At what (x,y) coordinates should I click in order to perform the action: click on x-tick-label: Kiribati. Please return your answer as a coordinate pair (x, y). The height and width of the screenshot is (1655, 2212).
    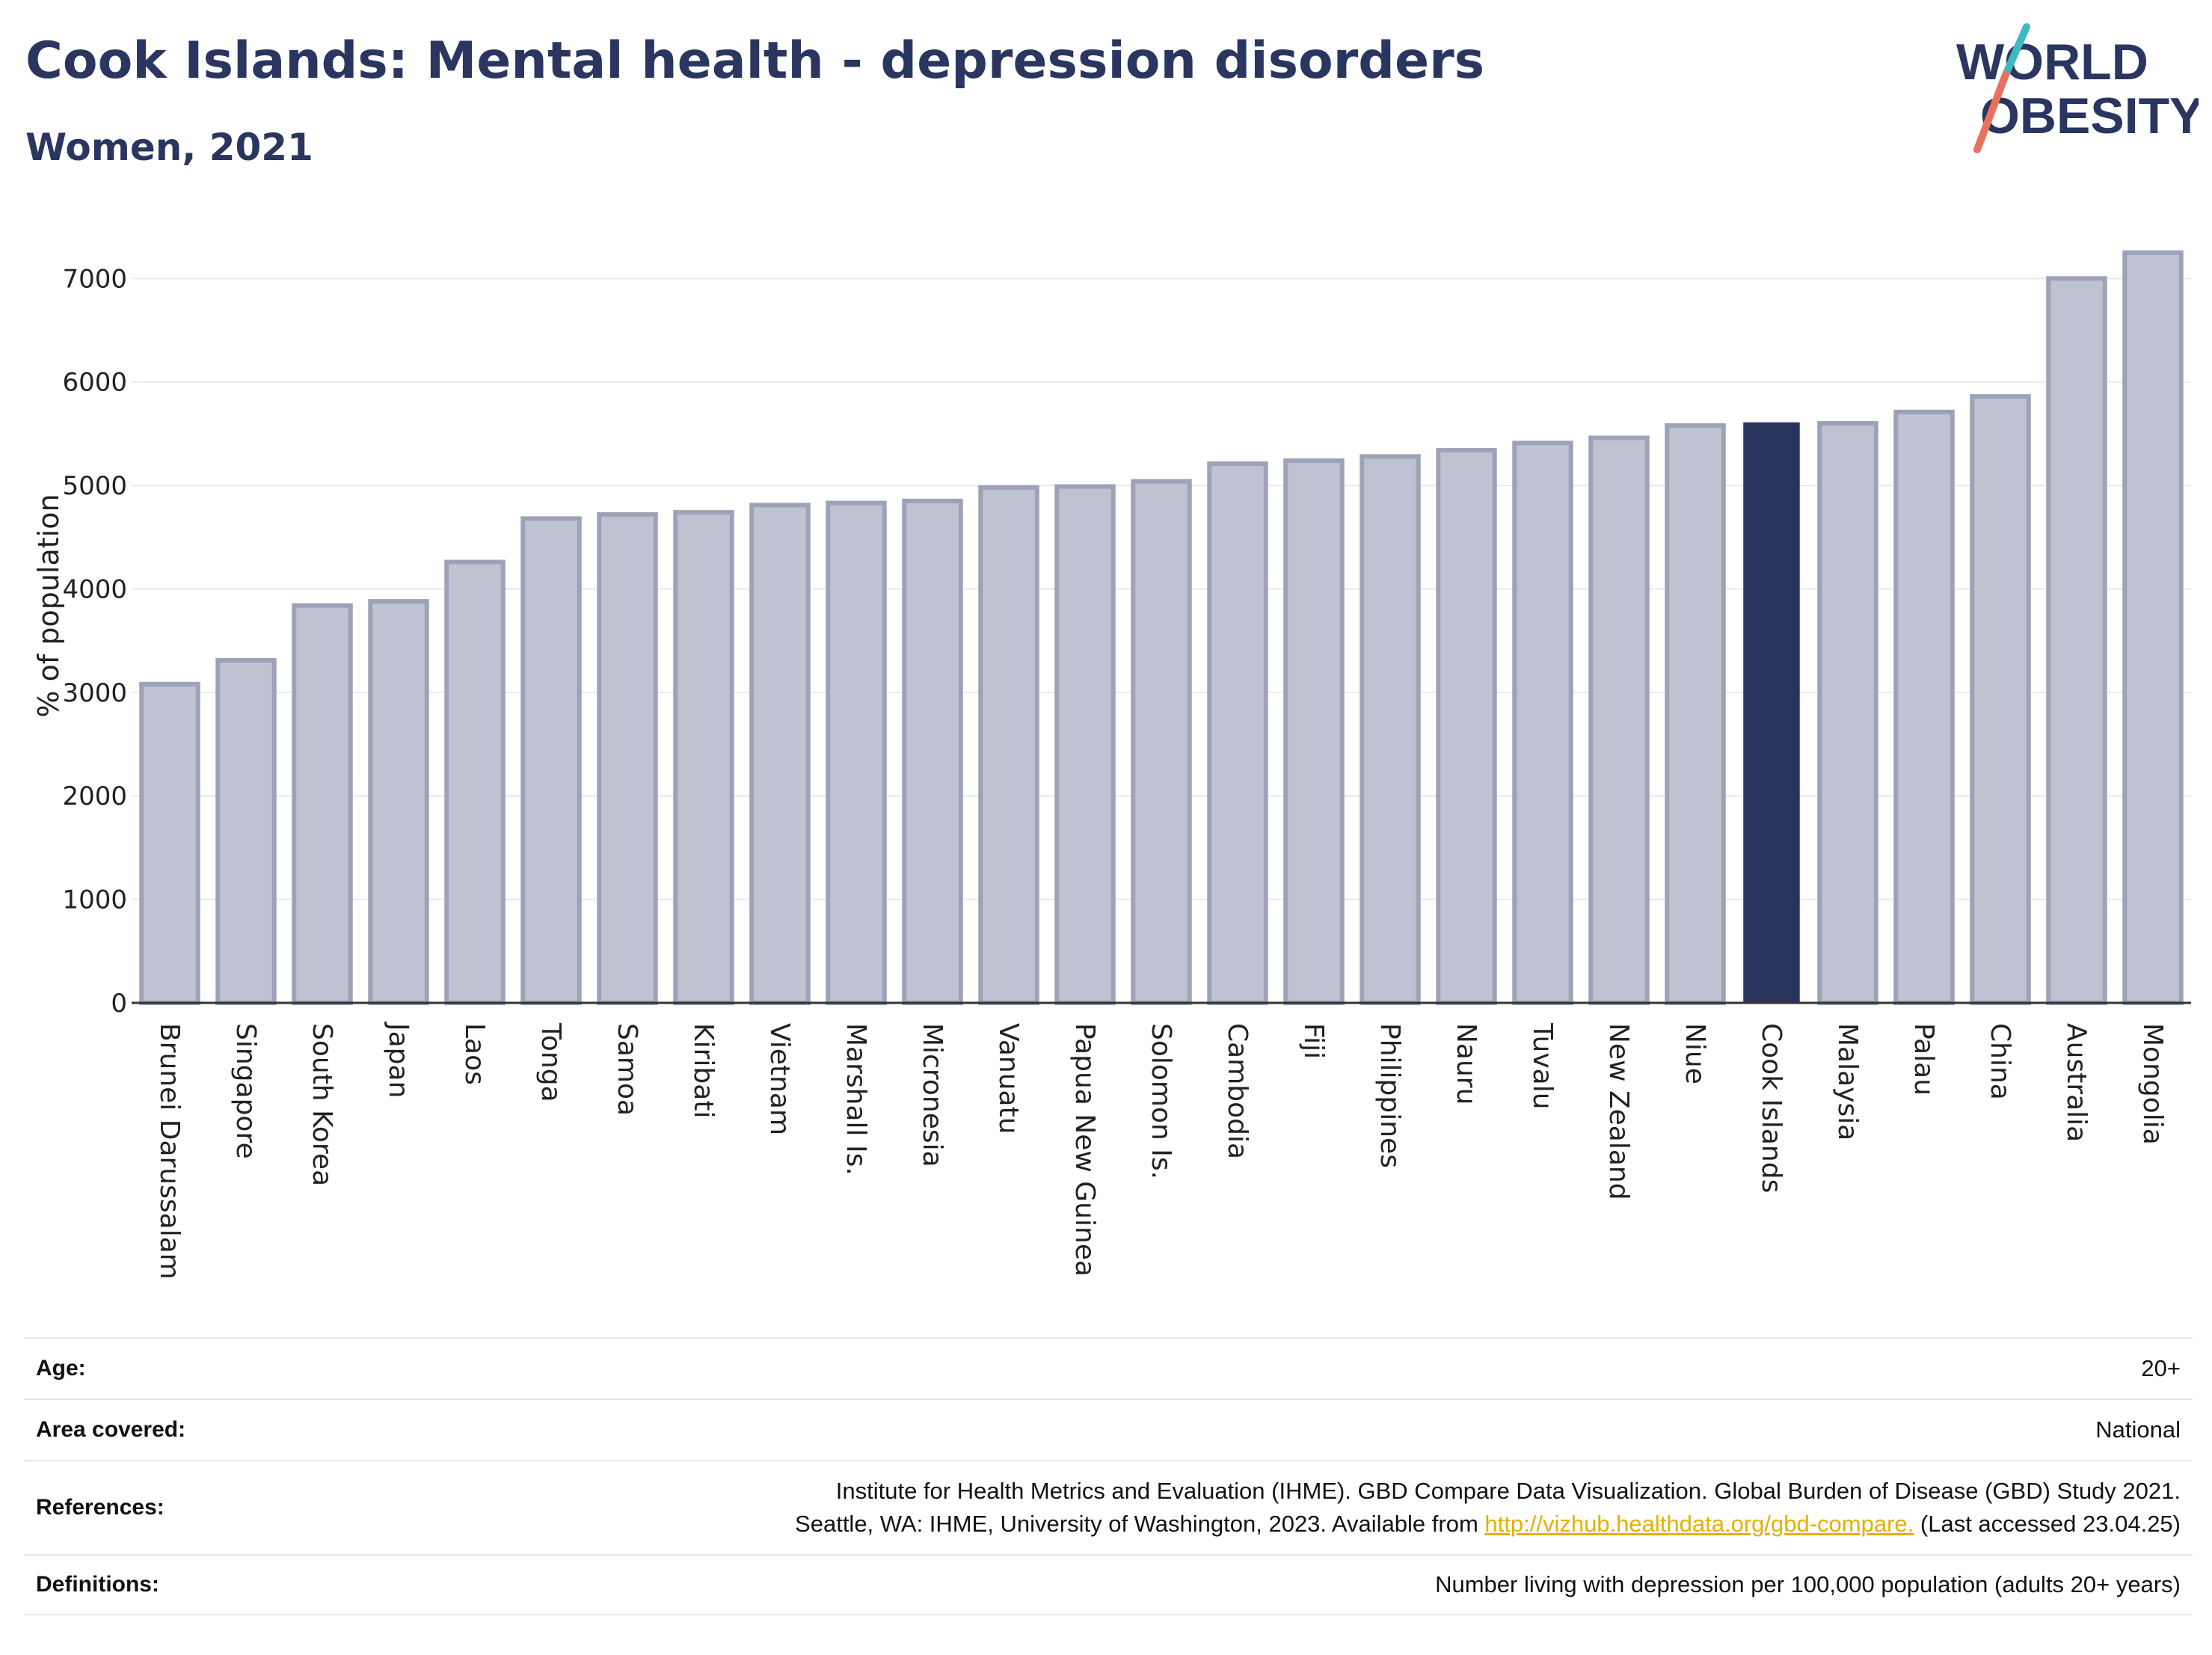
    Looking at the image, I should click on (703, 1070).